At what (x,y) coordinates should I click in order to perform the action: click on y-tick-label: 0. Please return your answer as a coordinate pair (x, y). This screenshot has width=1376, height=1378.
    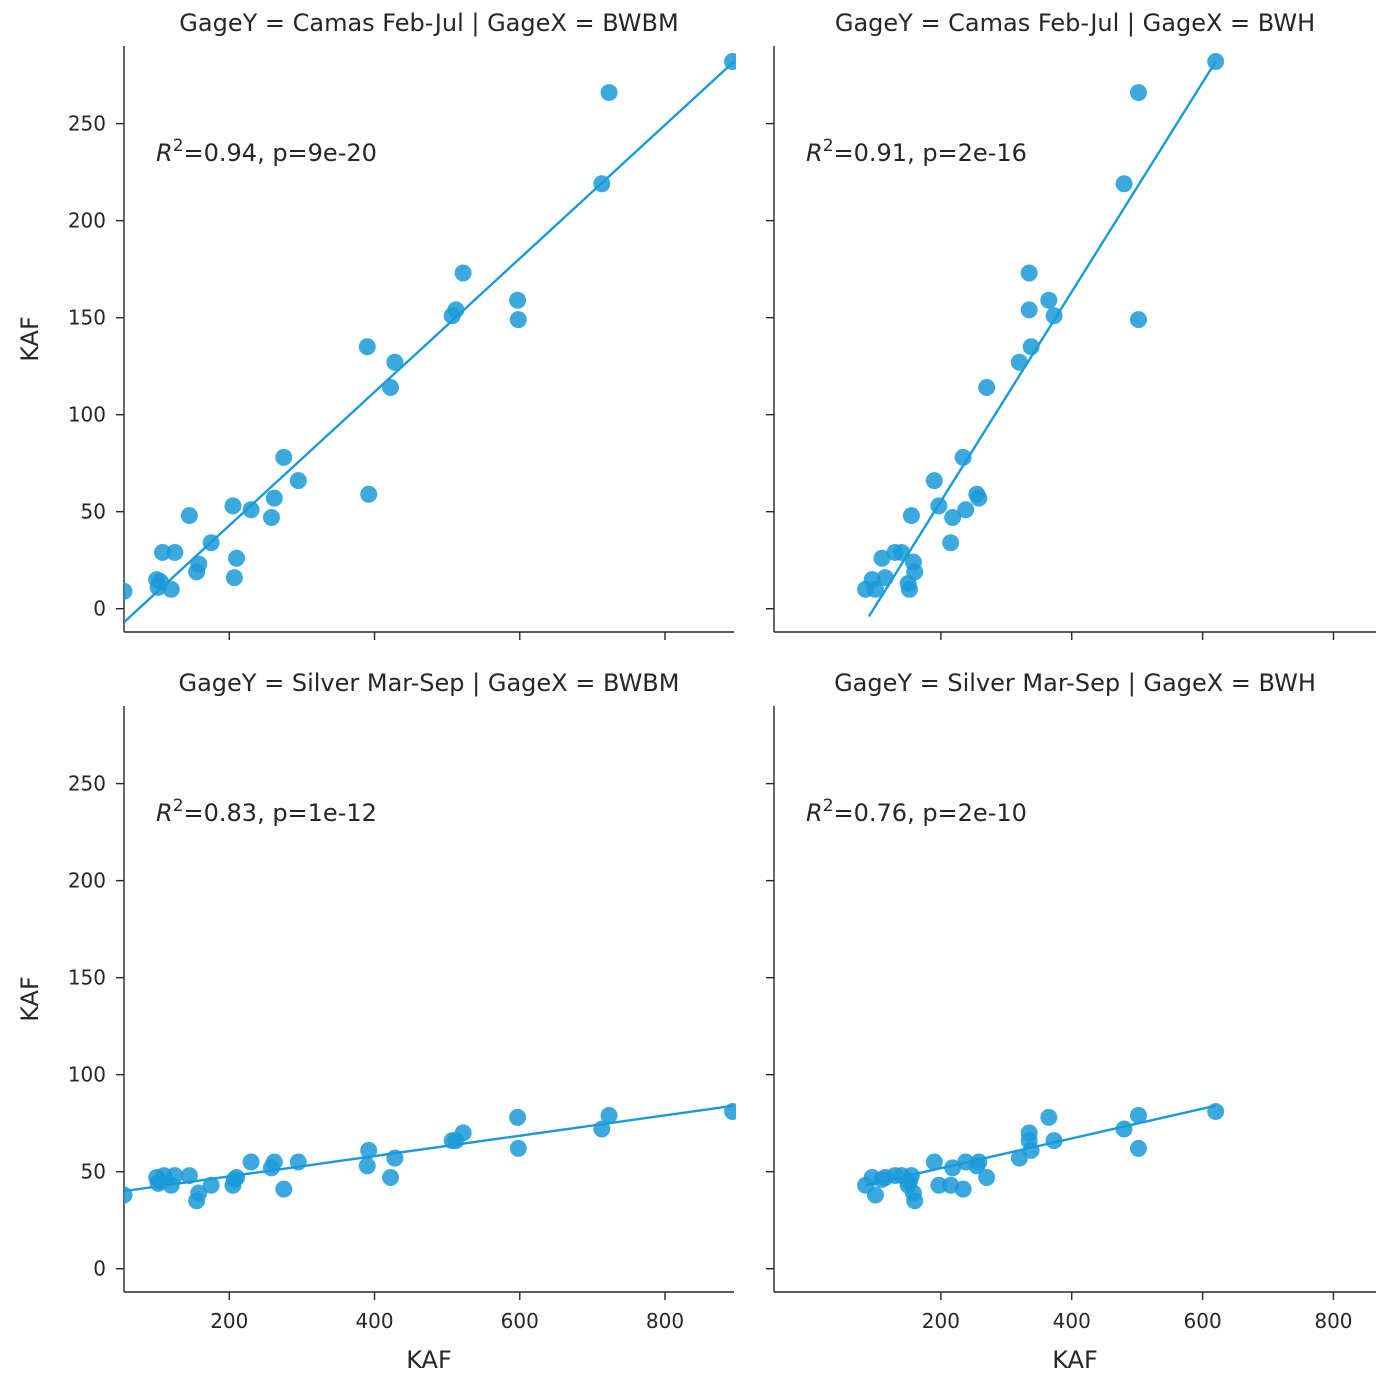
    Looking at the image, I should click on (99, 609).